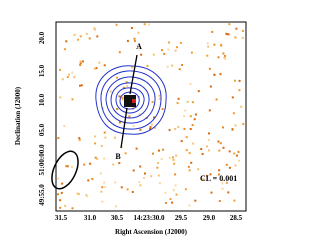 This screenshot has width=320, height=246. What do you see at coordinates (42, 70) in the screenshot?
I see `y-tick: 15.0` at bounding box center [42, 70].